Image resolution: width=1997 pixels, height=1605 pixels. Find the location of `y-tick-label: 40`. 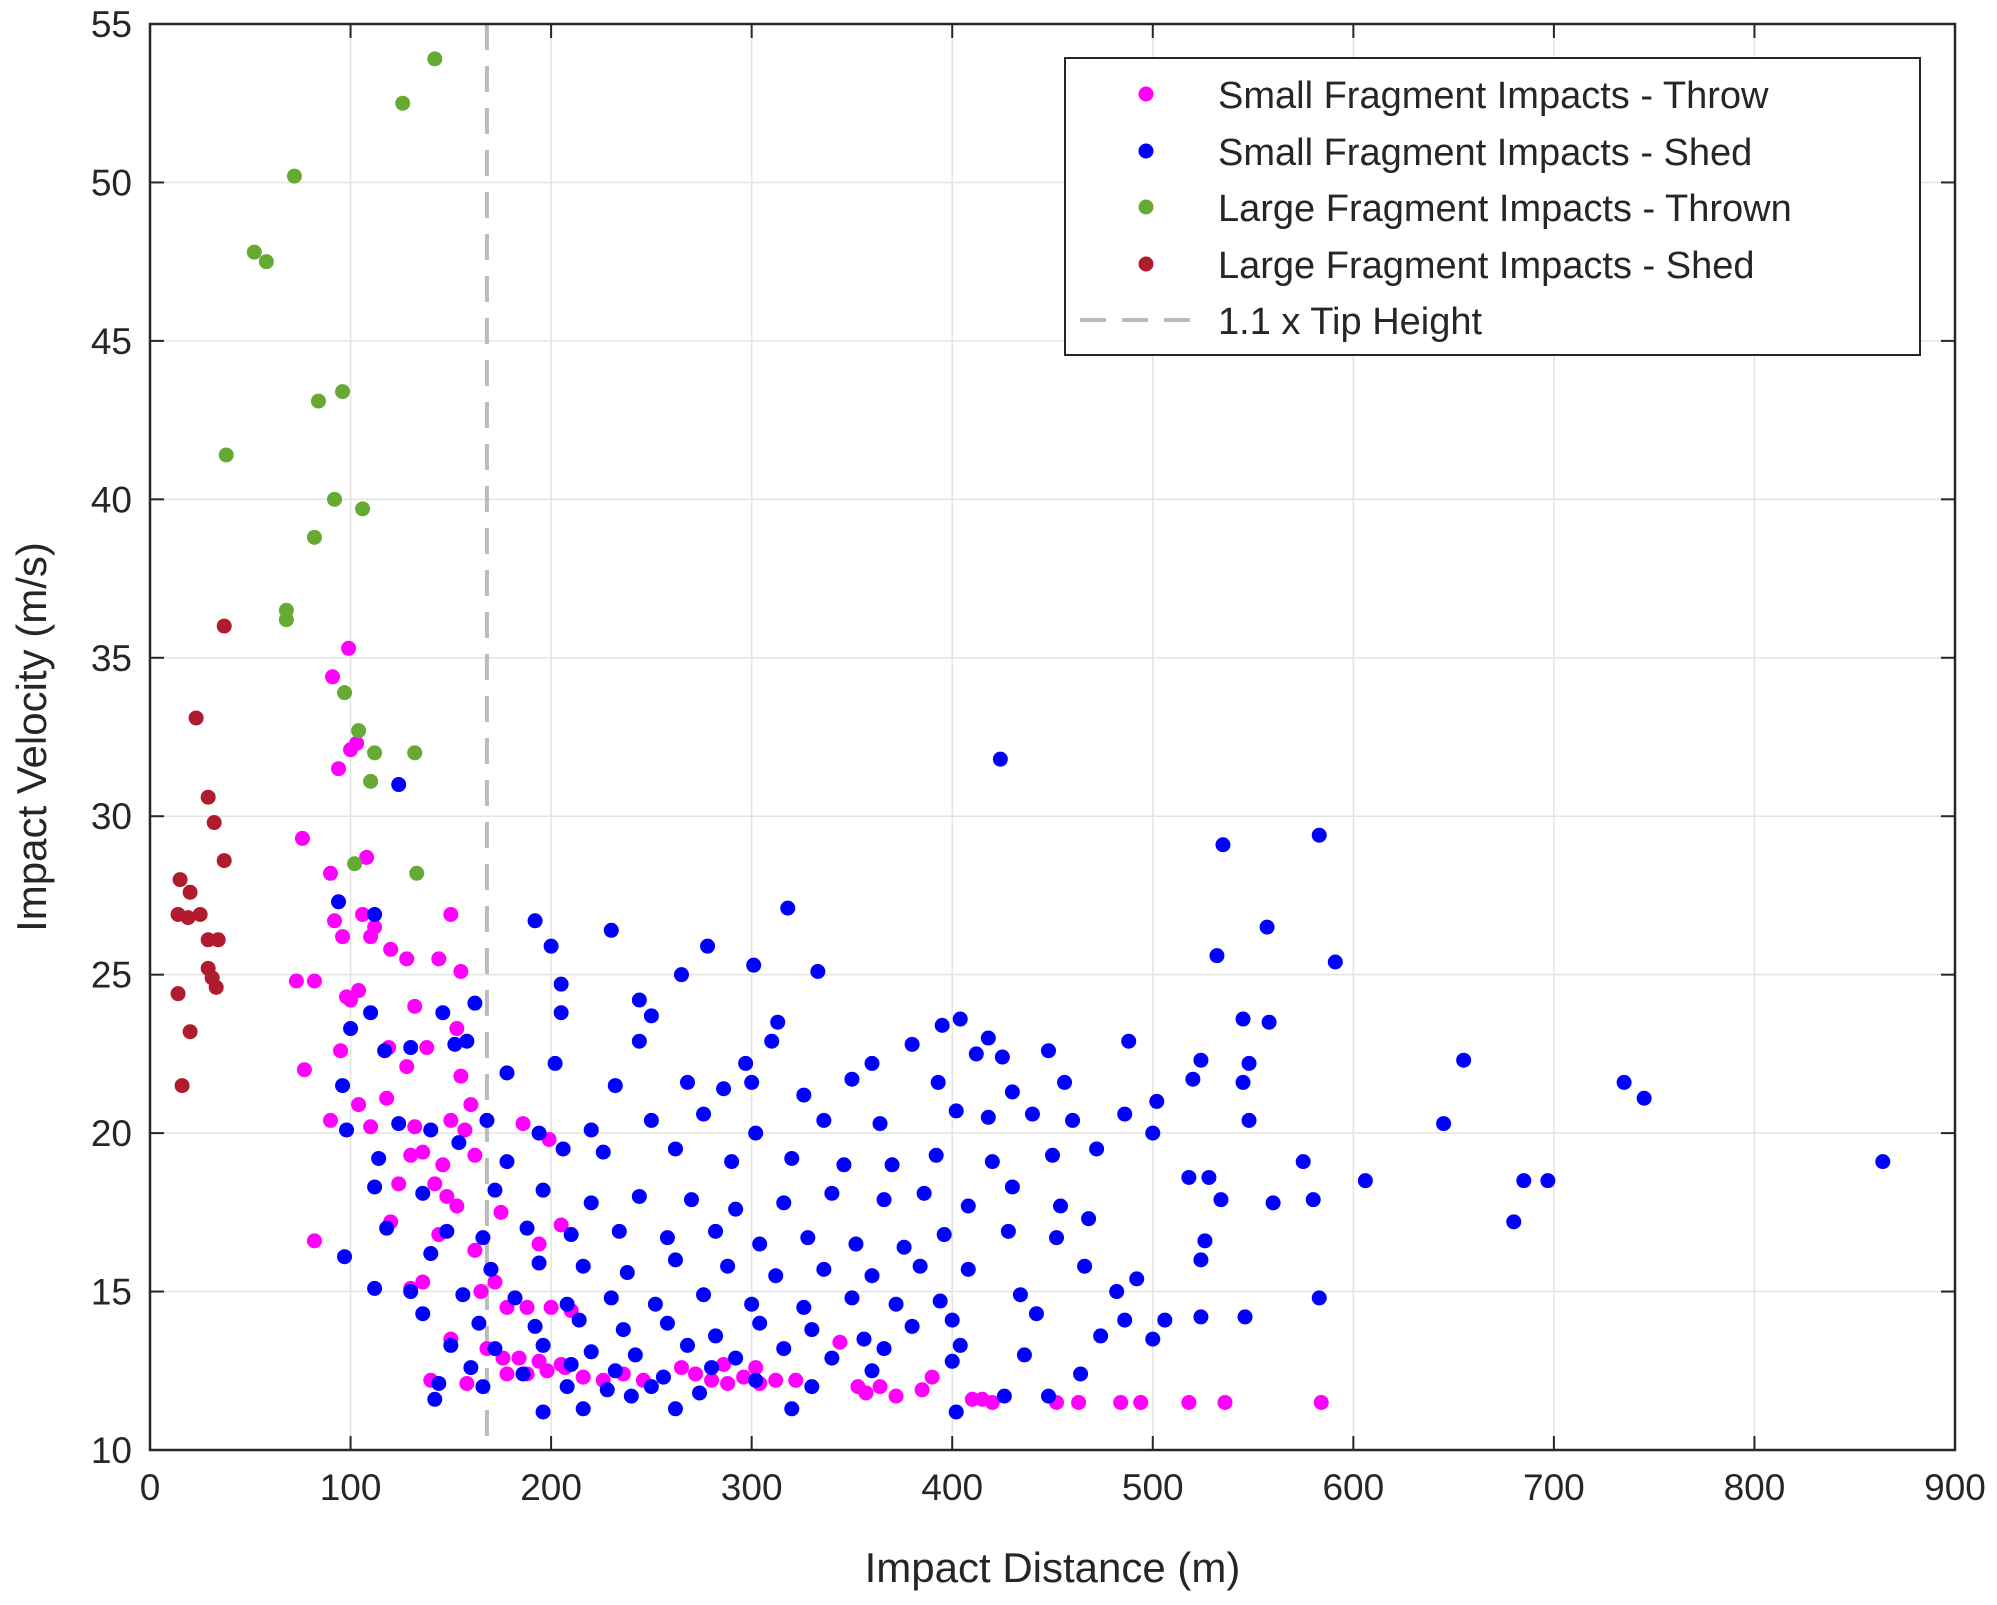

y-tick-label: 40 is located at coordinates (111, 499).